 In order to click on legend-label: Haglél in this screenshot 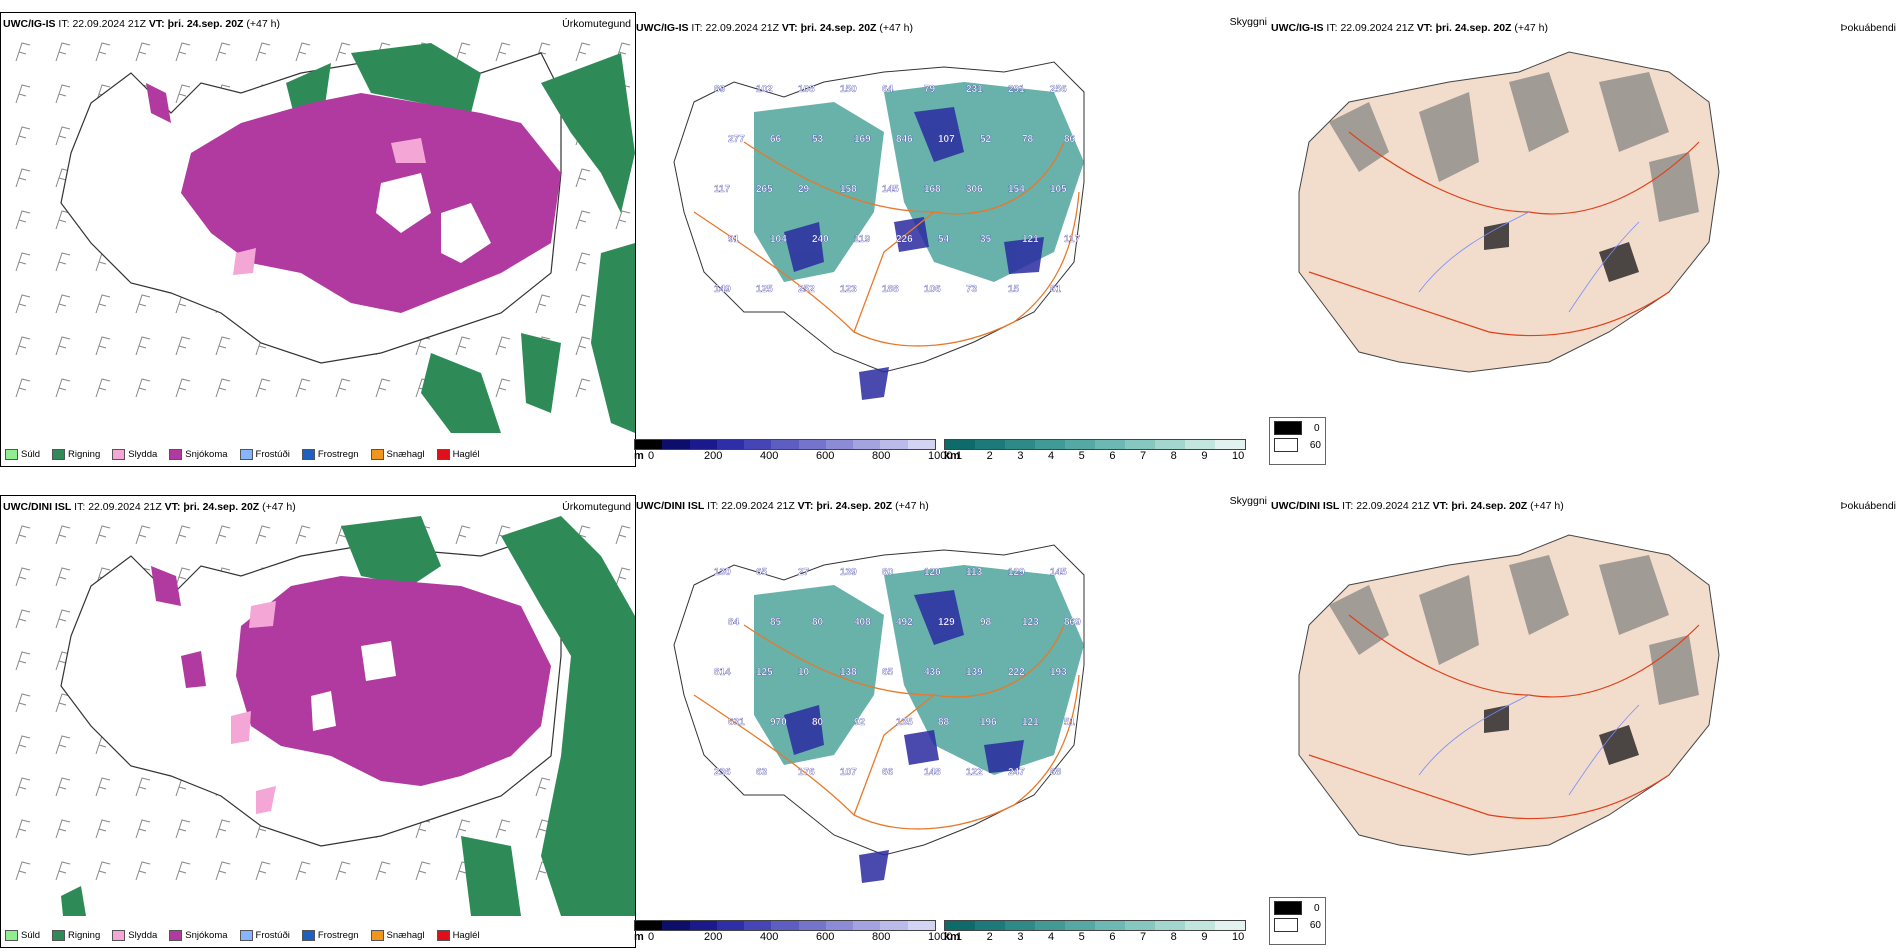, I will do `click(466, 454)`.